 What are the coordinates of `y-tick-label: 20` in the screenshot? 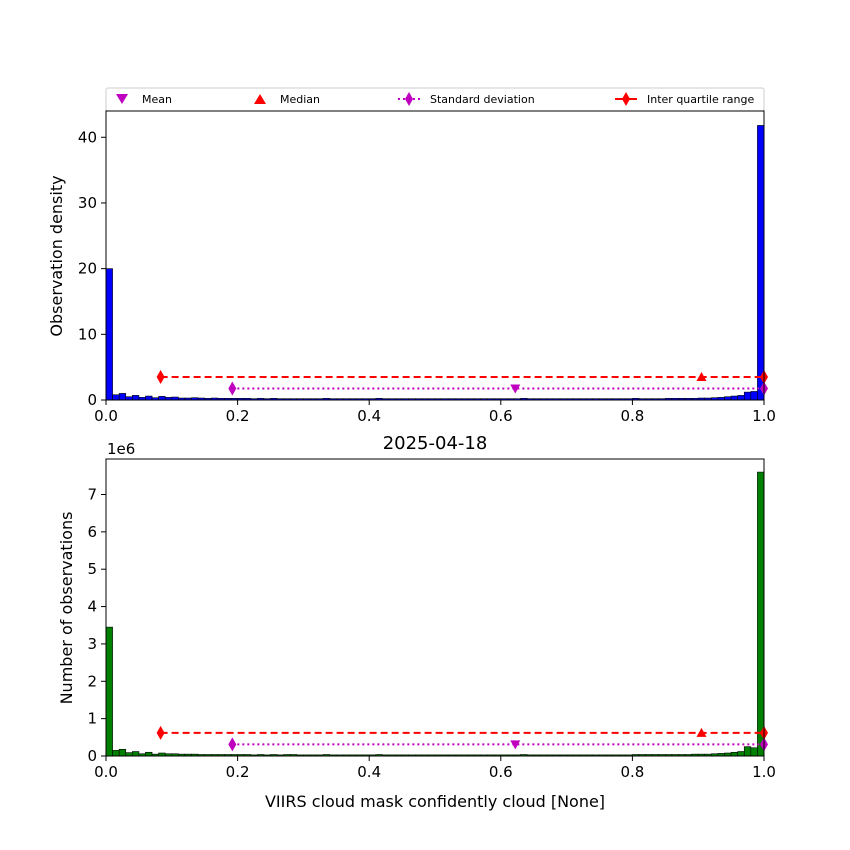 It's located at (87, 269).